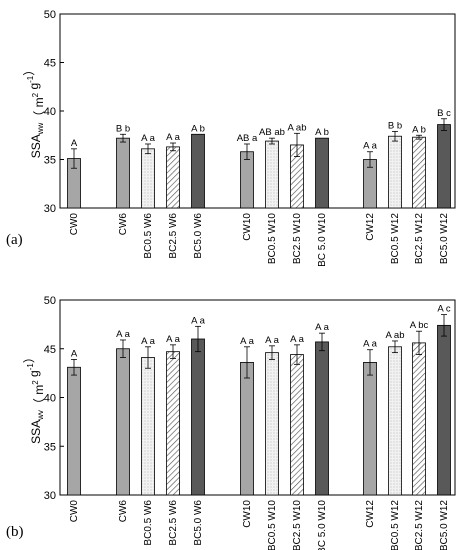 The height and width of the screenshot is (550, 464). I want to click on panel-label: (a), so click(14, 240).